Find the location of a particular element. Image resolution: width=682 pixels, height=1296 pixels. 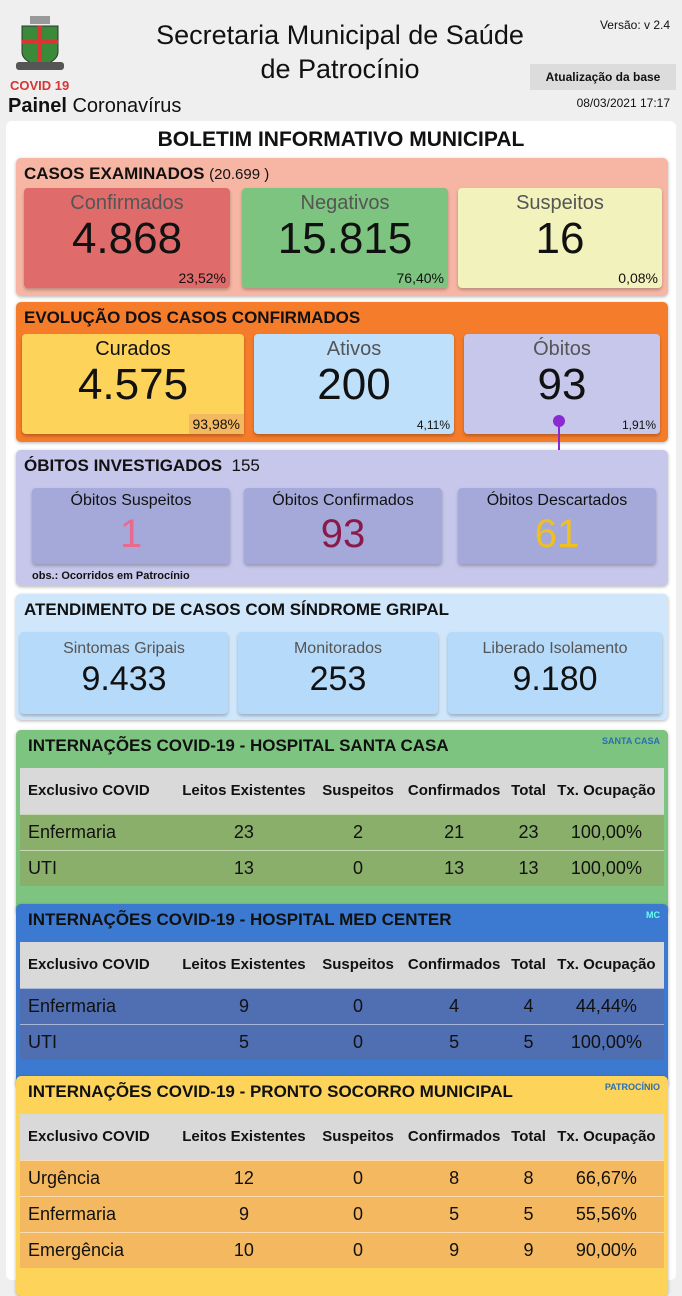

table-cell: 12 is located at coordinates (244, 1177).